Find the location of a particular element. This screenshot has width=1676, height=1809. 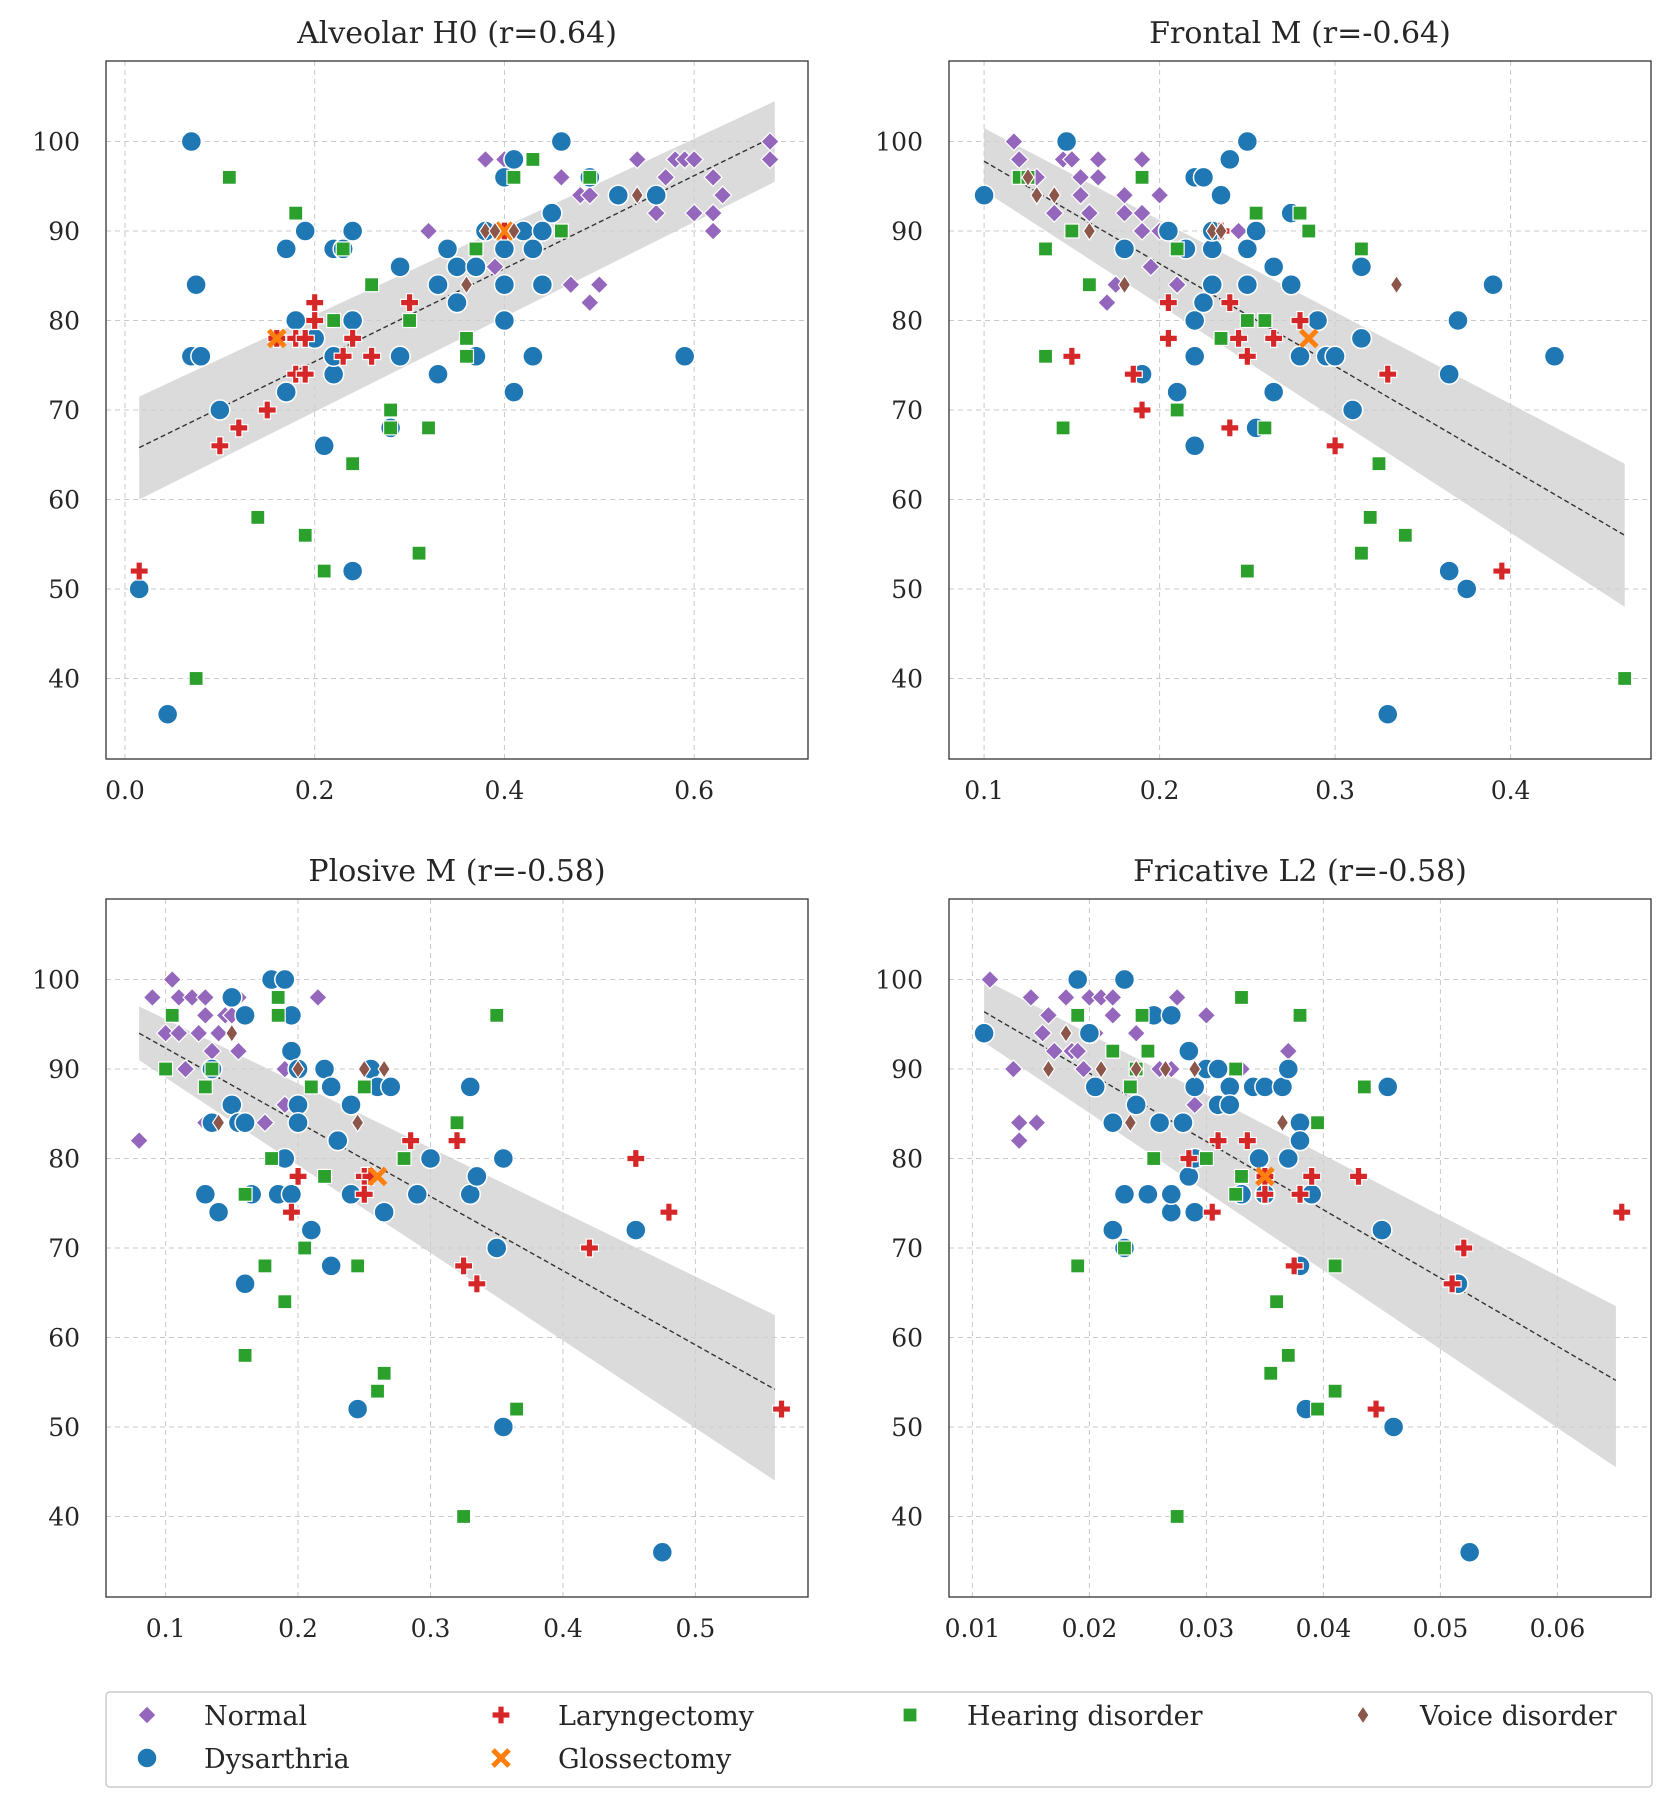

y-tick-label: 70 is located at coordinates (64, 410).